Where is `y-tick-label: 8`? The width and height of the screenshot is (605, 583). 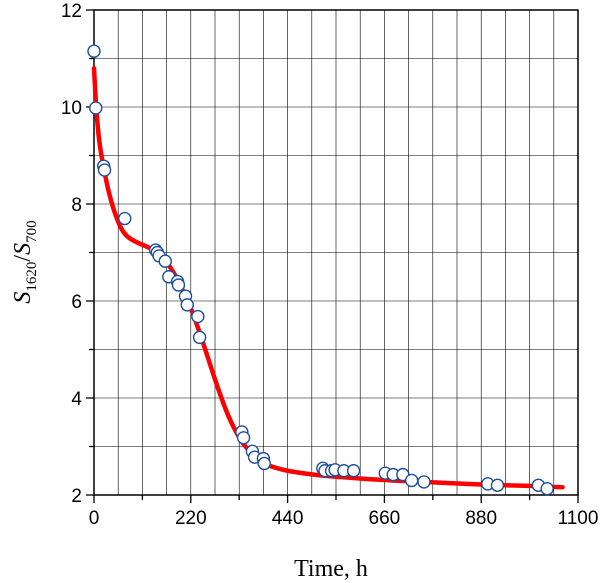
y-tick-label: 8 is located at coordinates (76, 205).